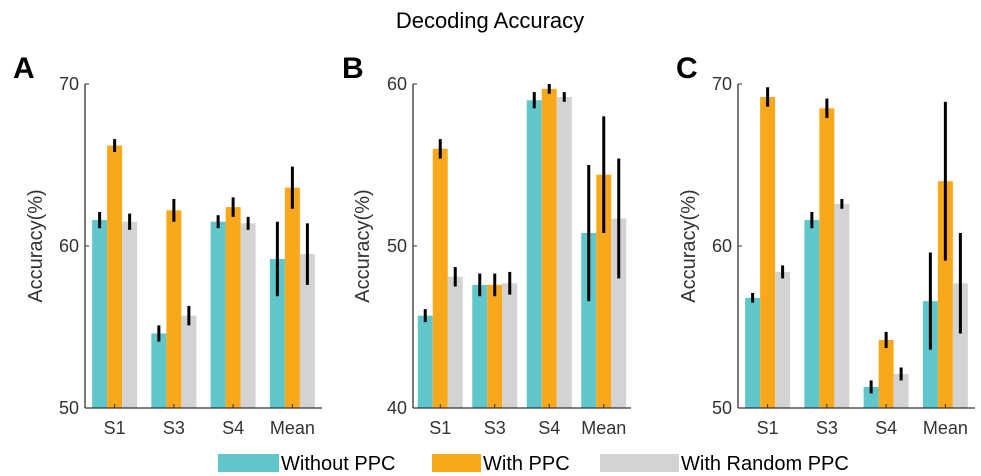 This screenshot has width=981, height=476. Describe the element at coordinates (526, 464) in the screenshot. I see `legend-label-with-ppc: With PPC` at that location.